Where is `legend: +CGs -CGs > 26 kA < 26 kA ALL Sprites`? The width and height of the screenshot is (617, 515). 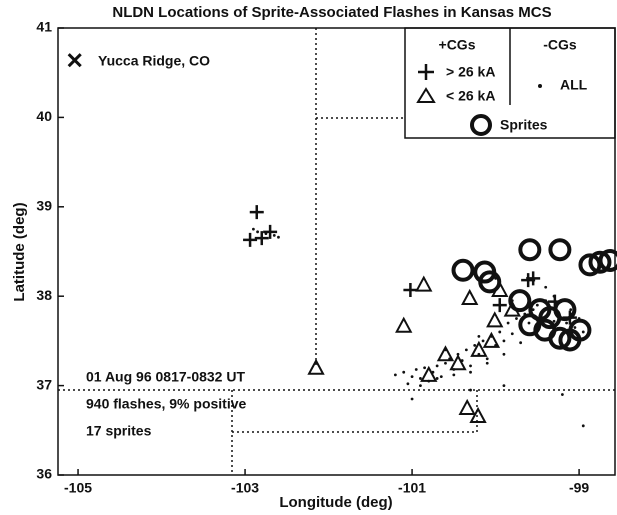
legend: +CGs -CGs > 26 kA < 26 kA ALL Sprites is located at coordinates (510, 83).